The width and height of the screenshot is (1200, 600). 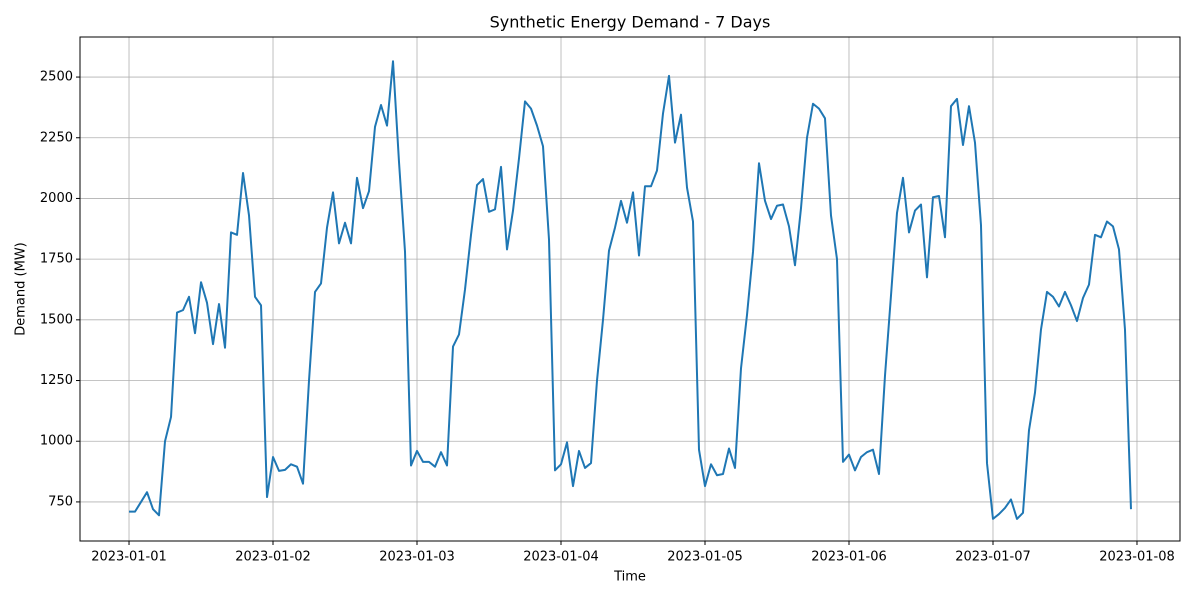 What do you see at coordinates (849, 557) in the screenshot?
I see `x-tick-label: 2023-01-06` at bounding box center [849, 557].